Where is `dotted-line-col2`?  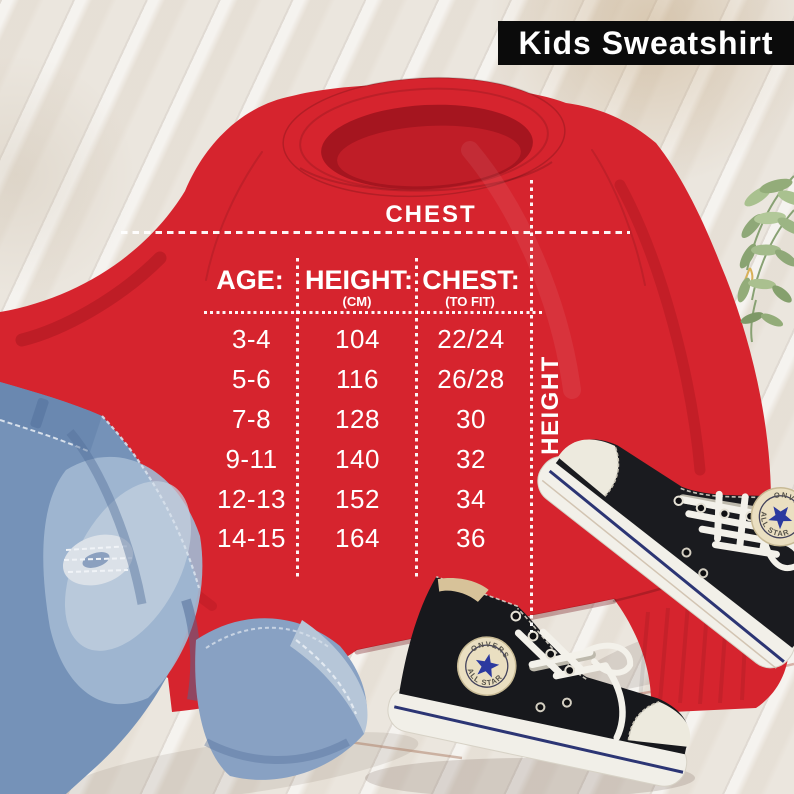 dotted-line-col2 is located at coordinates (416, 418).